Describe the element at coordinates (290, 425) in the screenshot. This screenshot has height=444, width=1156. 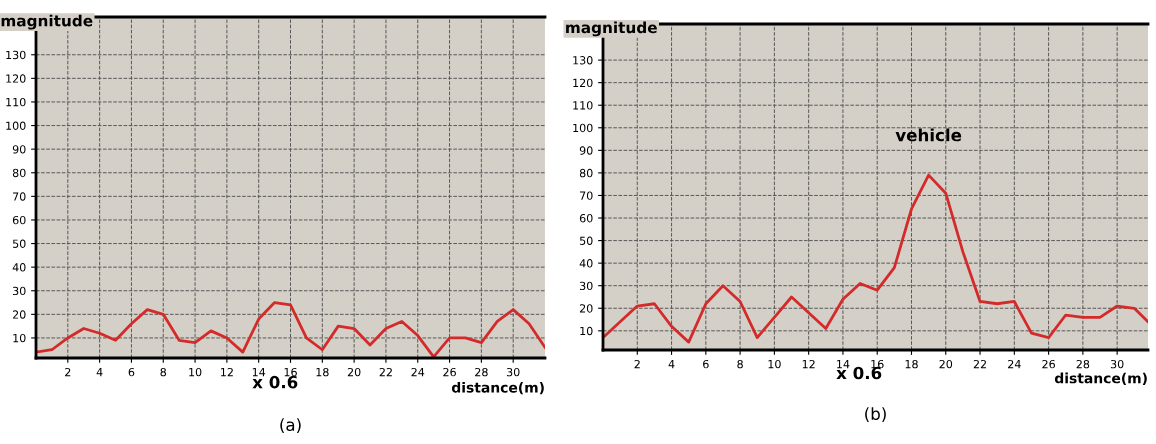
I see `text: (a)` at that location.